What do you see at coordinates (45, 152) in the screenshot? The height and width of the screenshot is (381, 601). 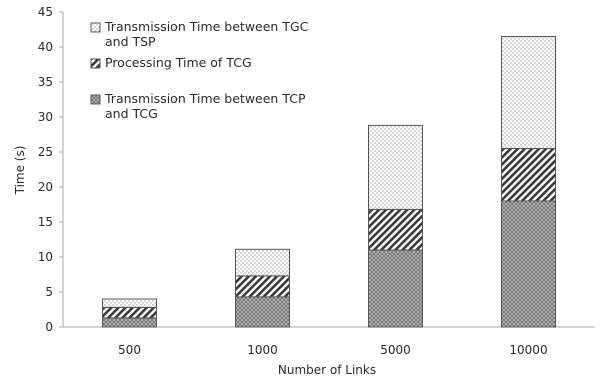 I see `y-tick-label: 25` at bounding box center [45, 152].